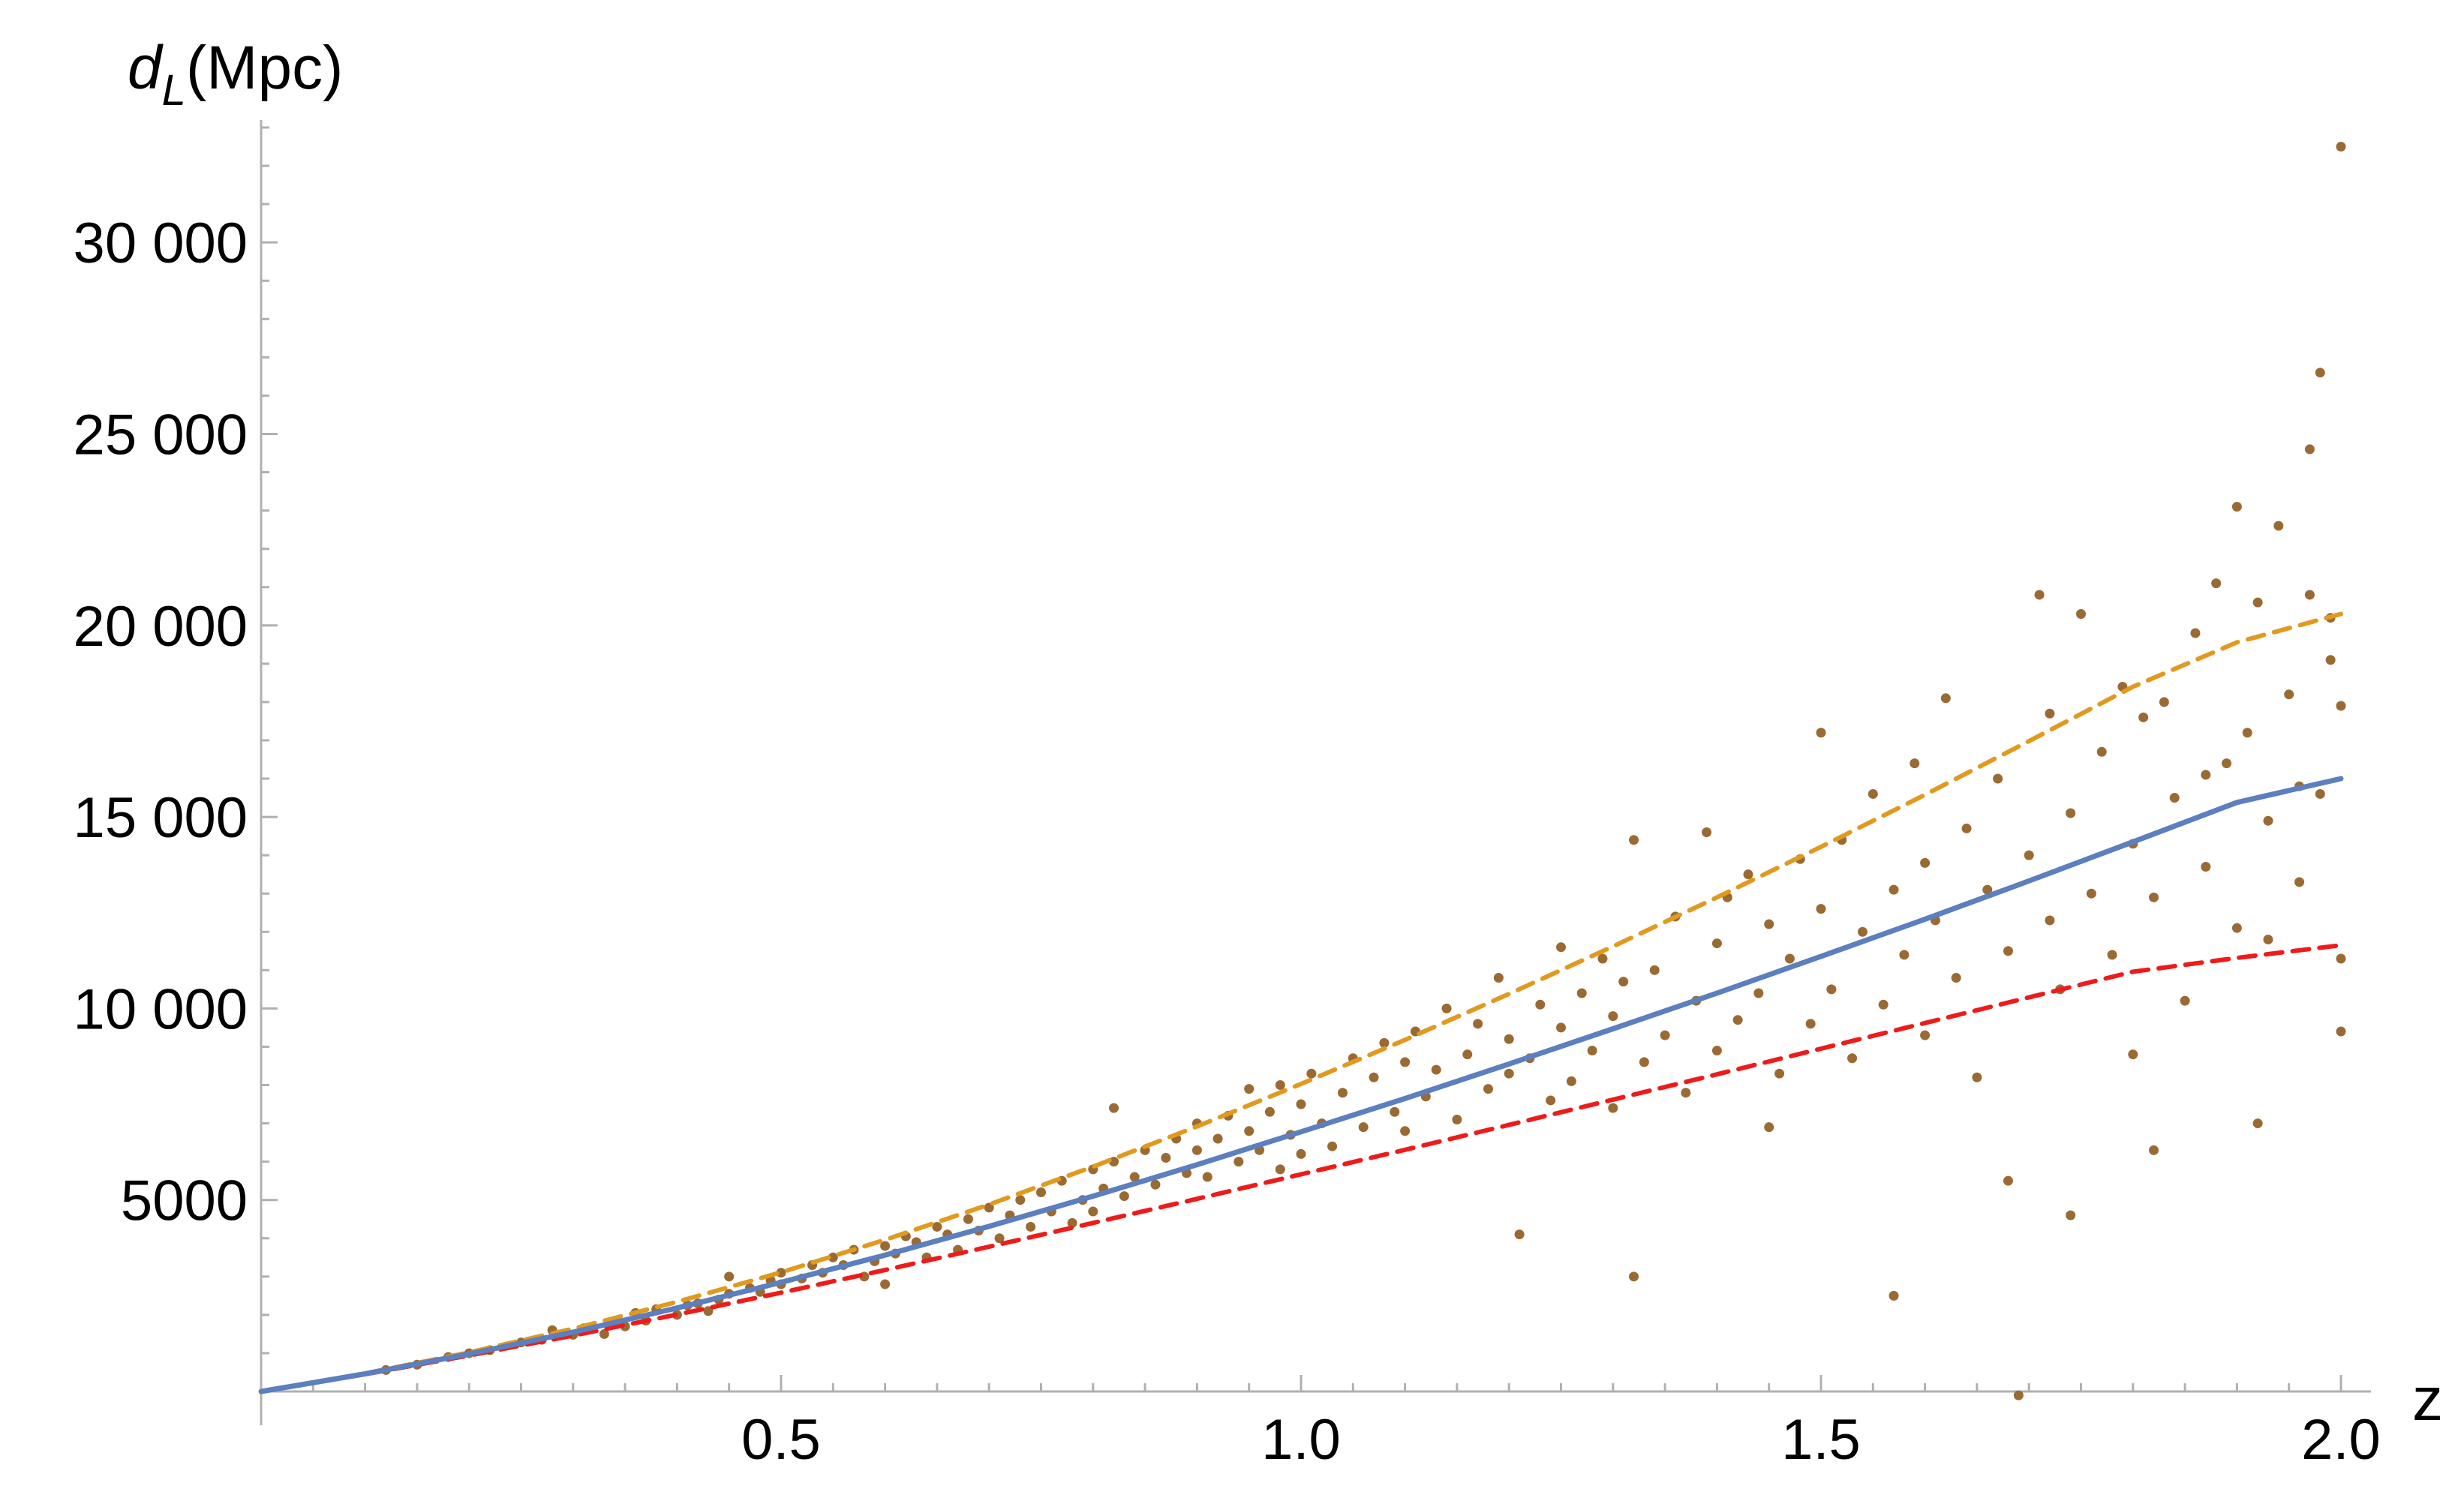 The image size is (2464, 1498). Describe the element at coordinates (1821, 1440) in the screenshot. I see `x-tick-label: 1.5` at that location.